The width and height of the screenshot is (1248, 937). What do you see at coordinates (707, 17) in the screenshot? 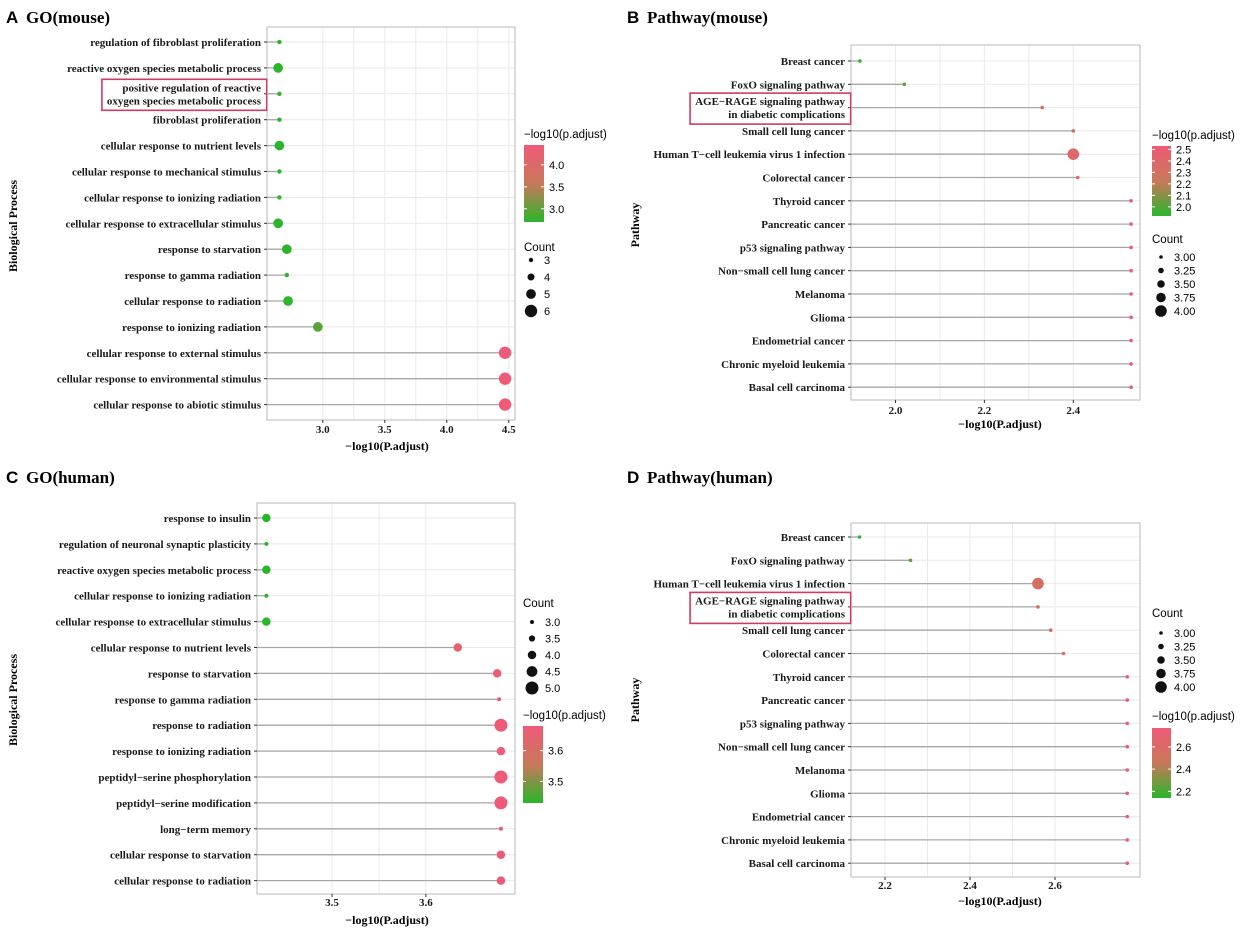
I see `panel-b-title: Pathway(mouse)` at bounding box center [707, 17].